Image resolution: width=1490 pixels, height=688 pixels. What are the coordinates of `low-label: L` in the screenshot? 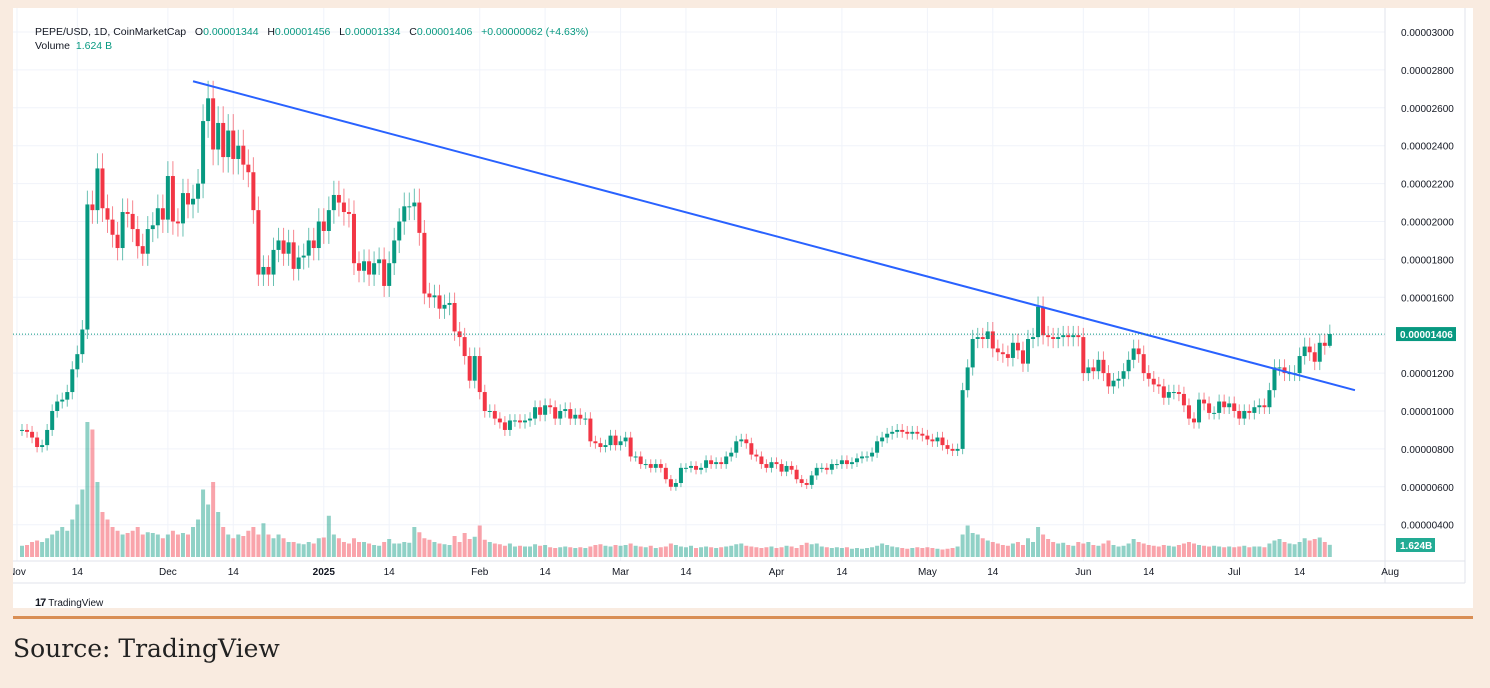 It's located at (342, 32).